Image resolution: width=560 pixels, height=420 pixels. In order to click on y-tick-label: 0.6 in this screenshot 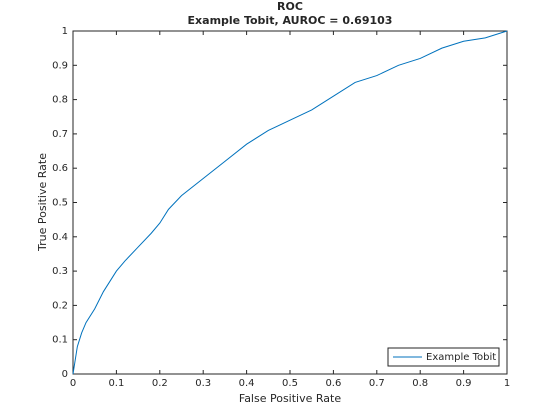, I will do `click(60, 168)`.